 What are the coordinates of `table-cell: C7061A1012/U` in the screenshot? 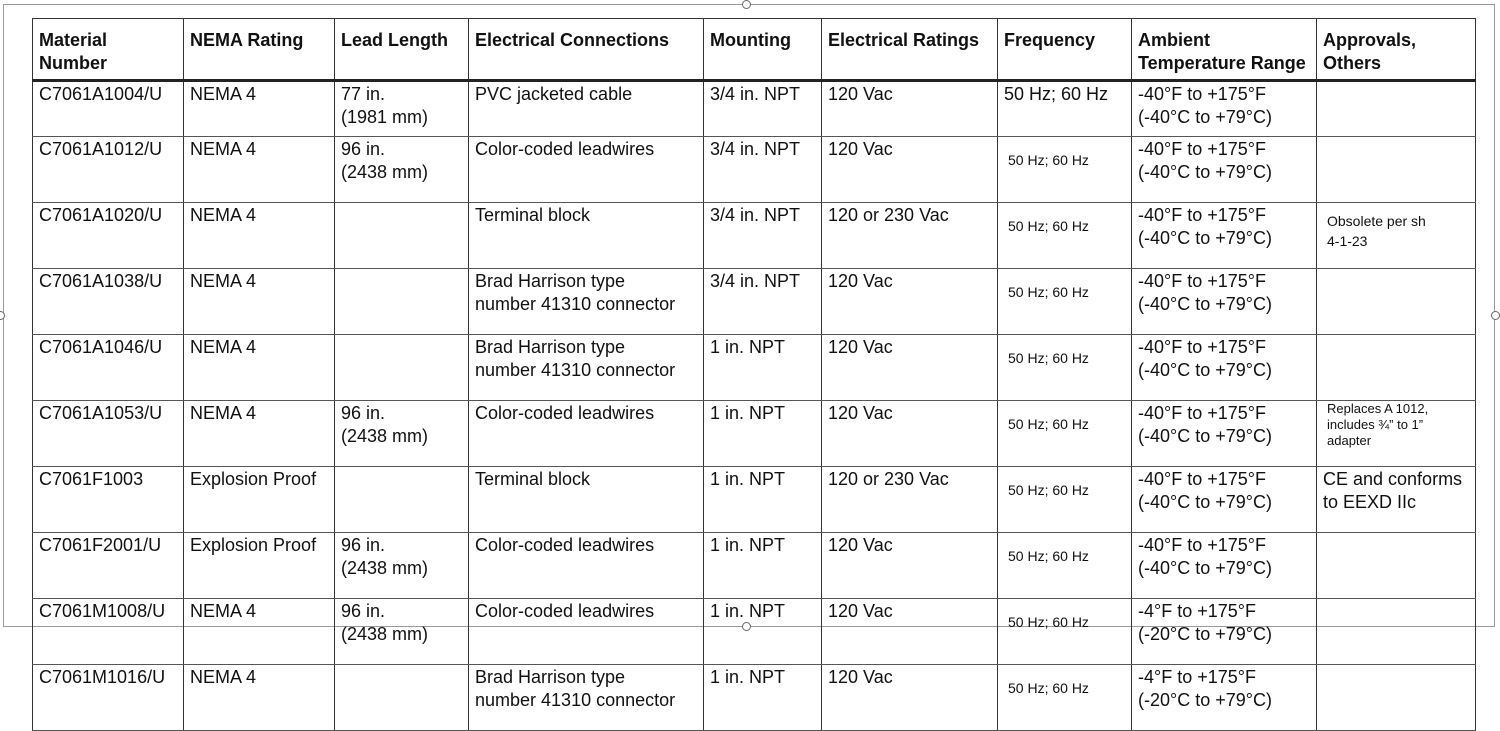 It's located at (108, 169).